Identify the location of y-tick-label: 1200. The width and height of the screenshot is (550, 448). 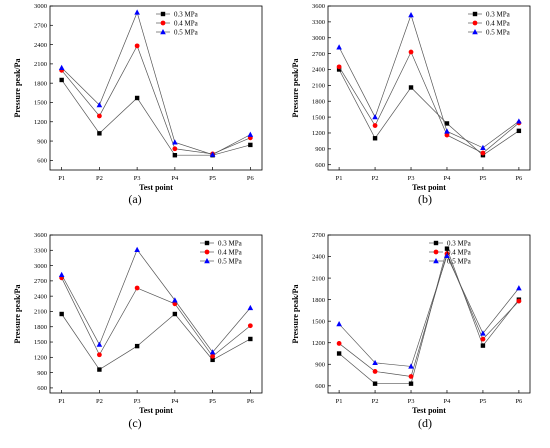
(40, 122).